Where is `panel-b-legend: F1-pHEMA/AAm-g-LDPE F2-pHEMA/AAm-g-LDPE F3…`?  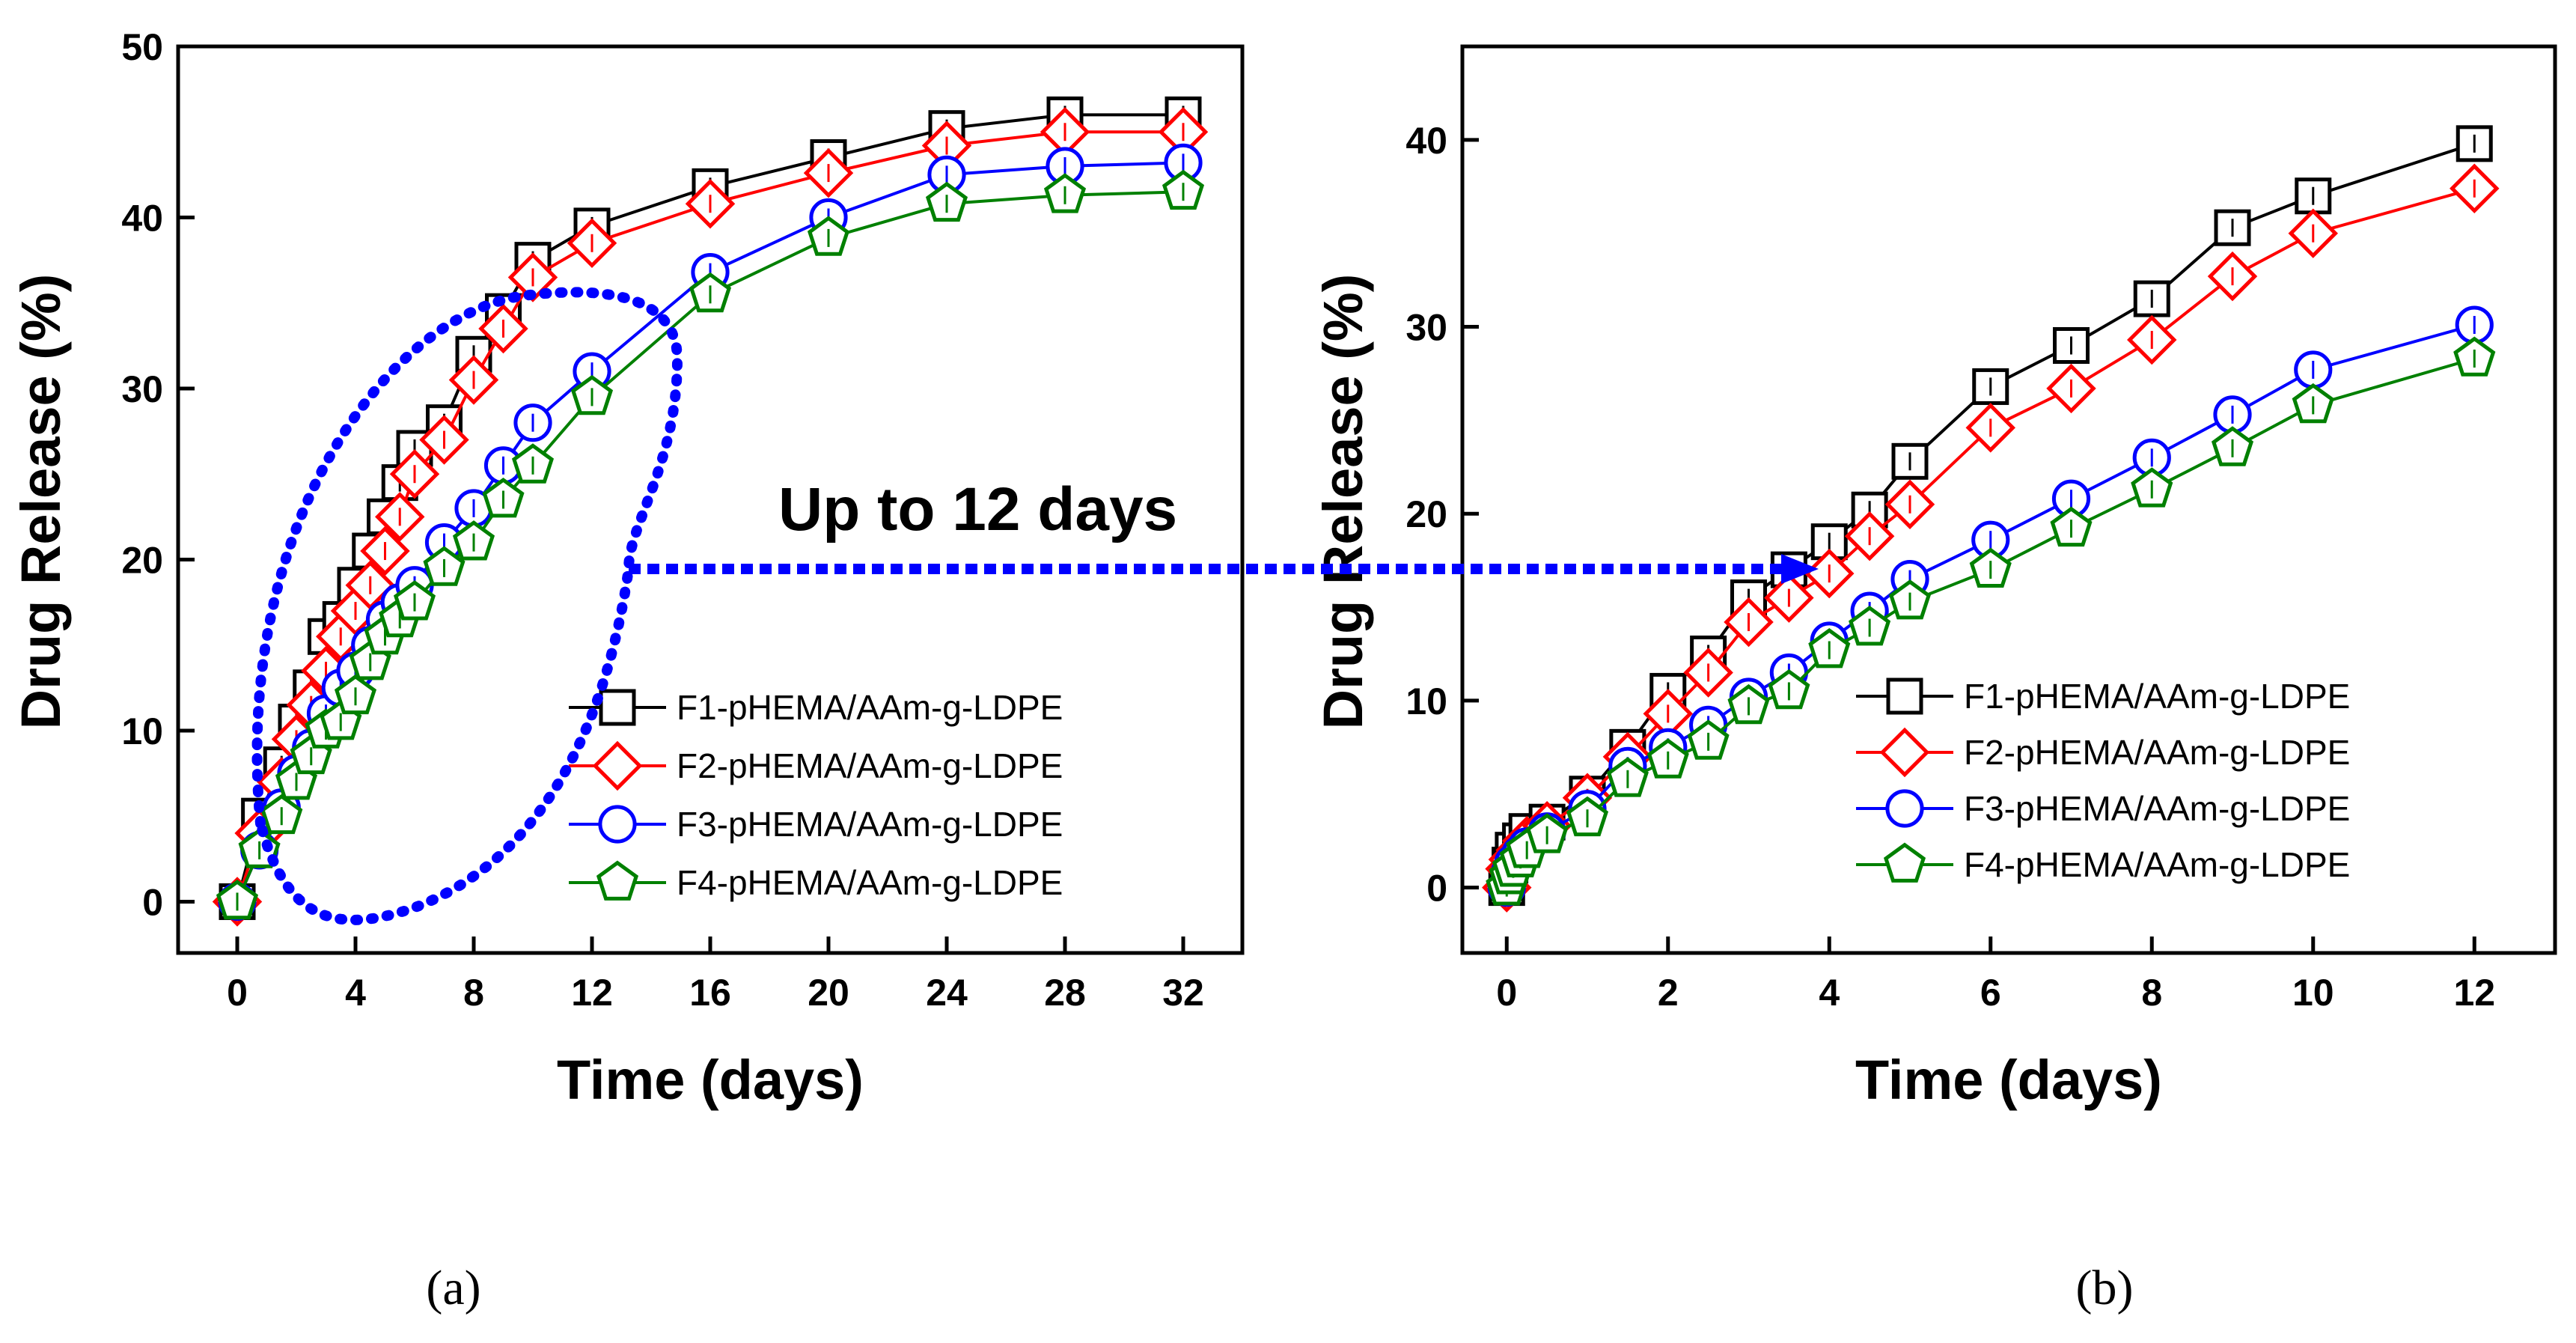
panel-b-legend: F1-pHEMA/AAm-g-LDPE F2-pHEMA/AAm-g-LDPE F3… is located at coordinates (2103, 780).